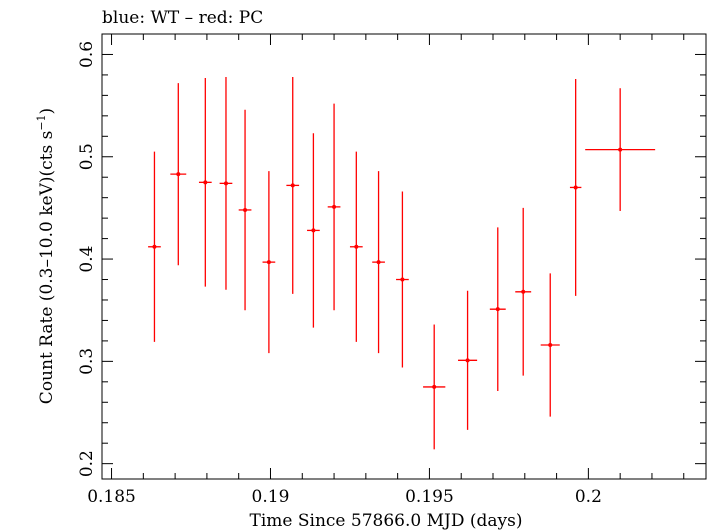 The width and height of the screenshot is (709, 532). Describe the element at coordinates (111, 497) in the screenshot. I see `x-tick-label: 0.185` at that location.